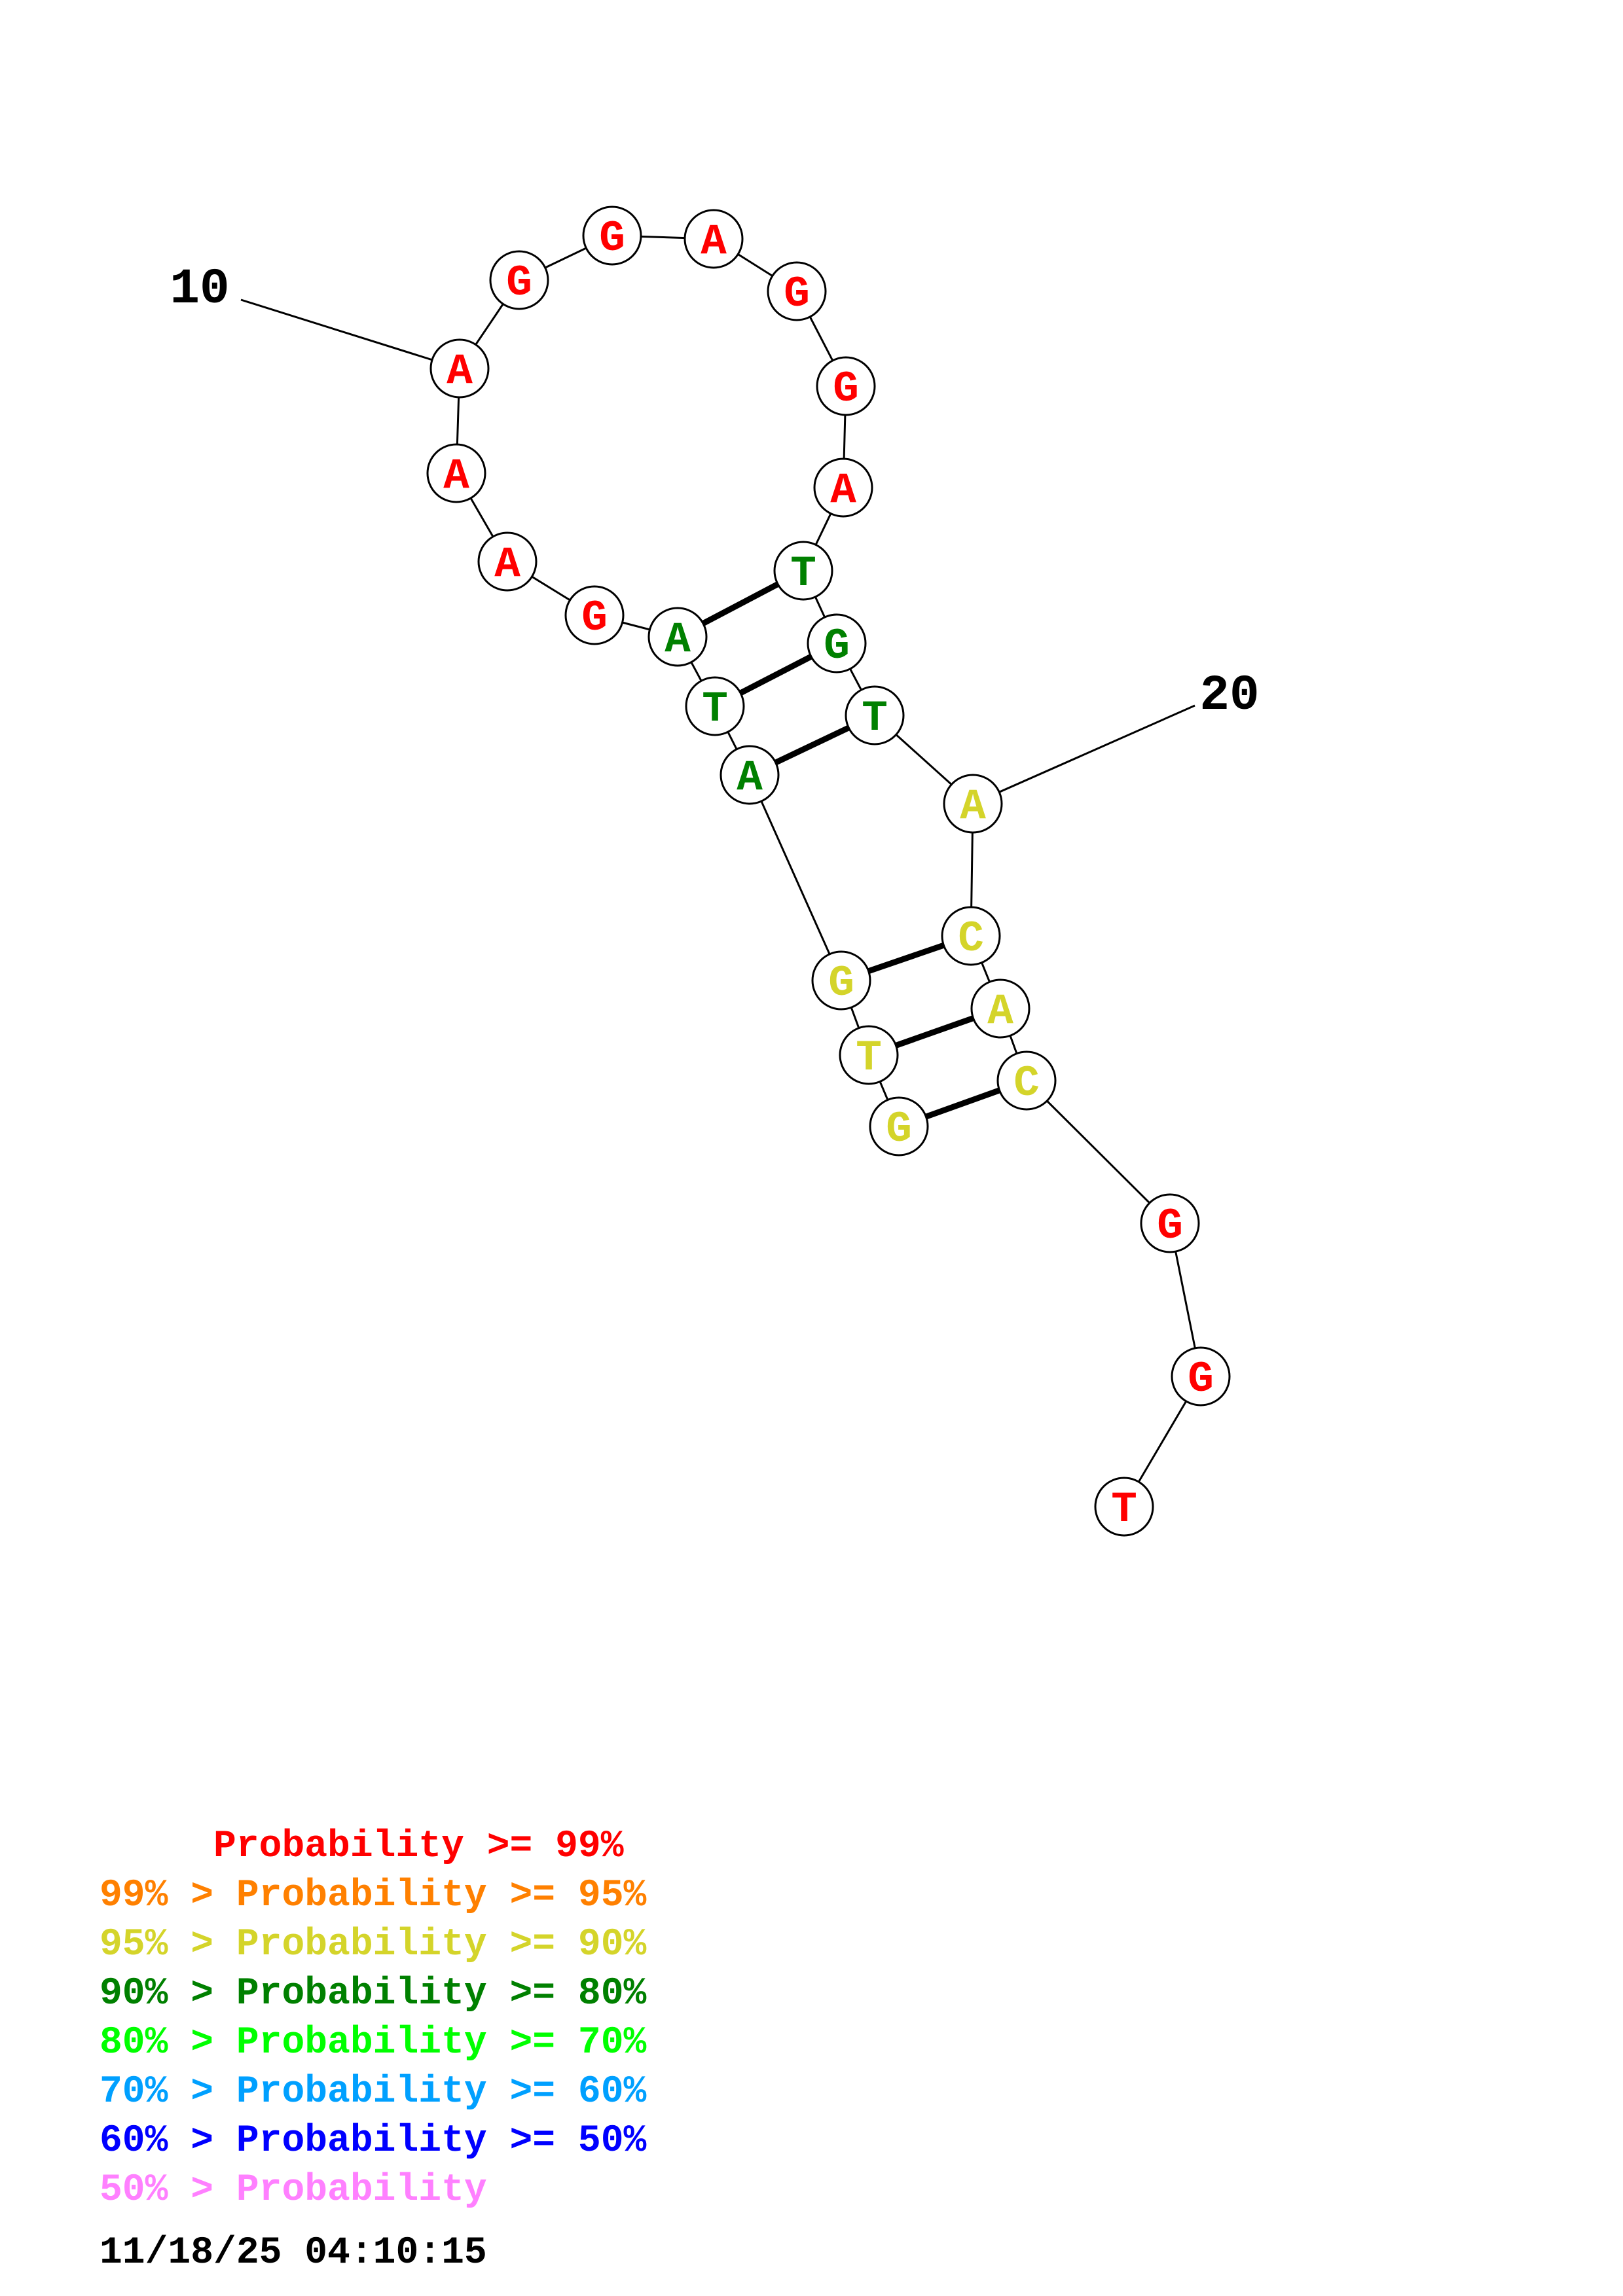 This screenshot has height=2296, width=1623. What do you see at coordinates (373, 2141) in the screenshot?
I see `legend-line-50: 60% > Probability >= 50%` at bounding box center [373, 2141].